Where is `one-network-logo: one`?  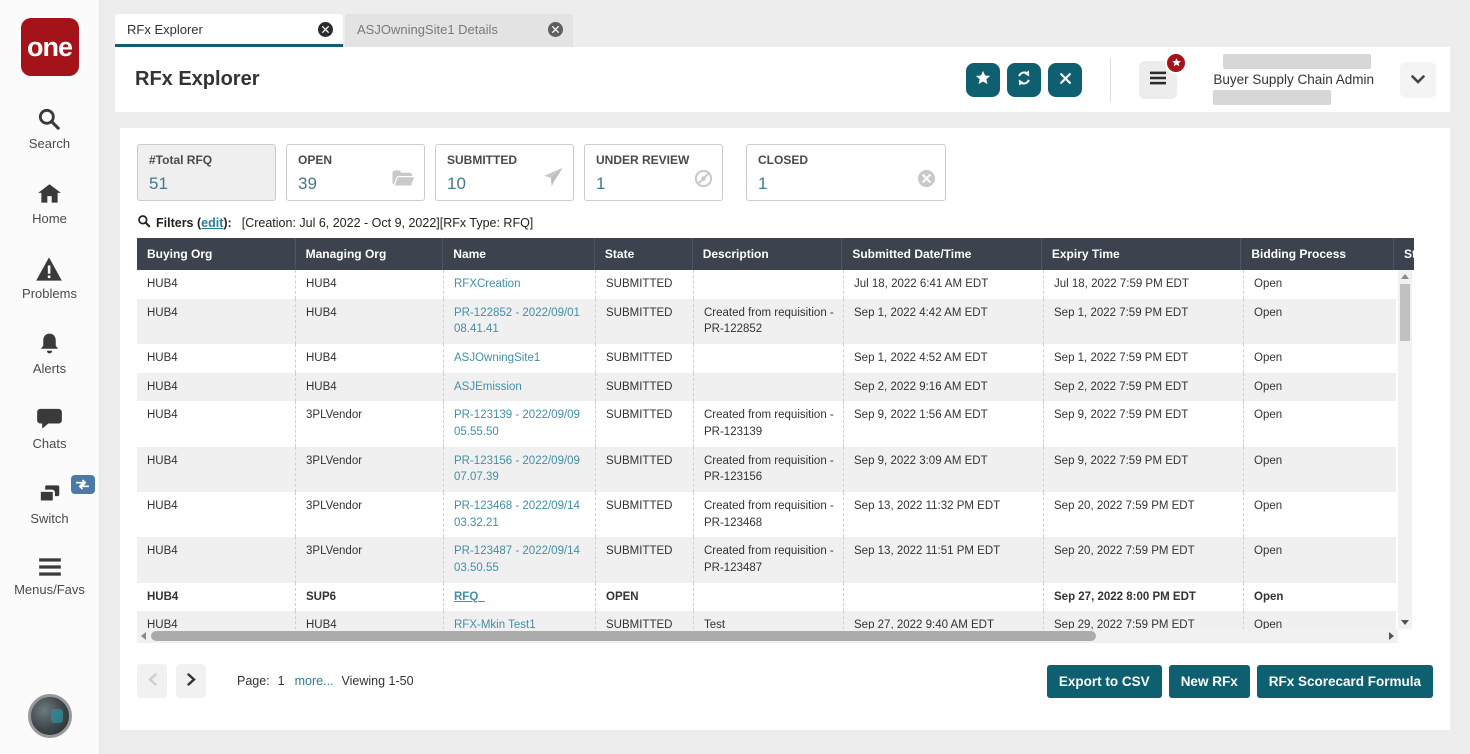 one-network-logo: one is located at coordinates (49, 47).